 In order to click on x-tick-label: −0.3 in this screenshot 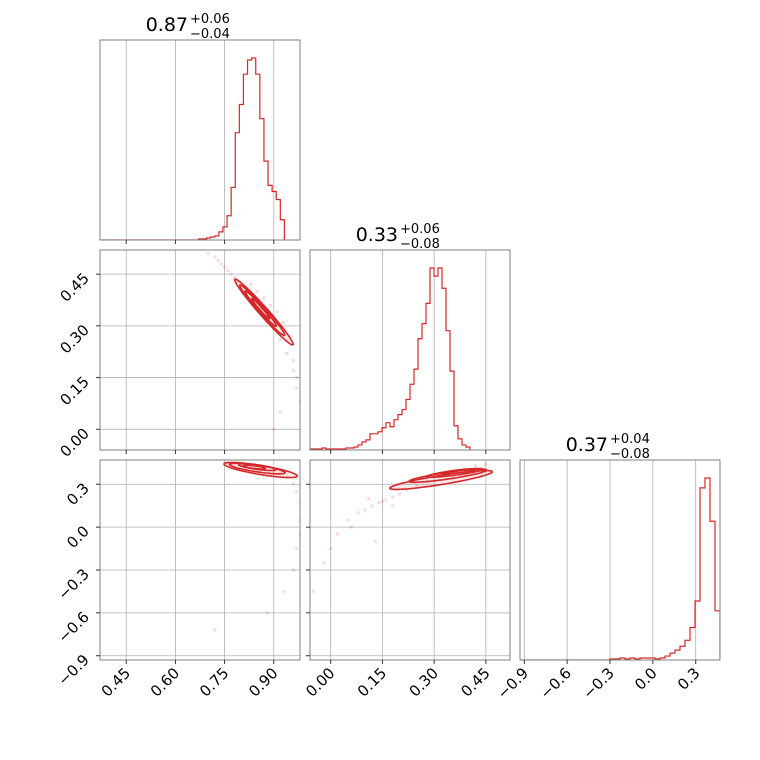, I will do `click(598, 683)`.